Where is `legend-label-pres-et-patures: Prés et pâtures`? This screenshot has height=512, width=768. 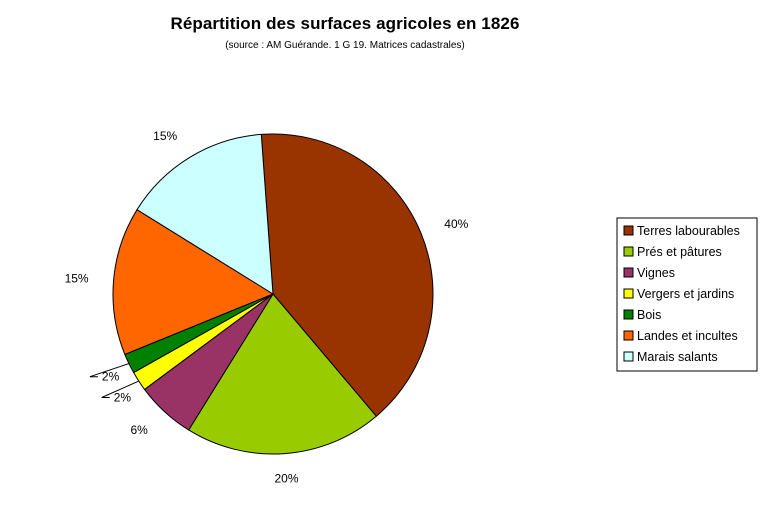 legend-label-pres-et-patures: Prés et pâtures is located at coordinates (679, 252).